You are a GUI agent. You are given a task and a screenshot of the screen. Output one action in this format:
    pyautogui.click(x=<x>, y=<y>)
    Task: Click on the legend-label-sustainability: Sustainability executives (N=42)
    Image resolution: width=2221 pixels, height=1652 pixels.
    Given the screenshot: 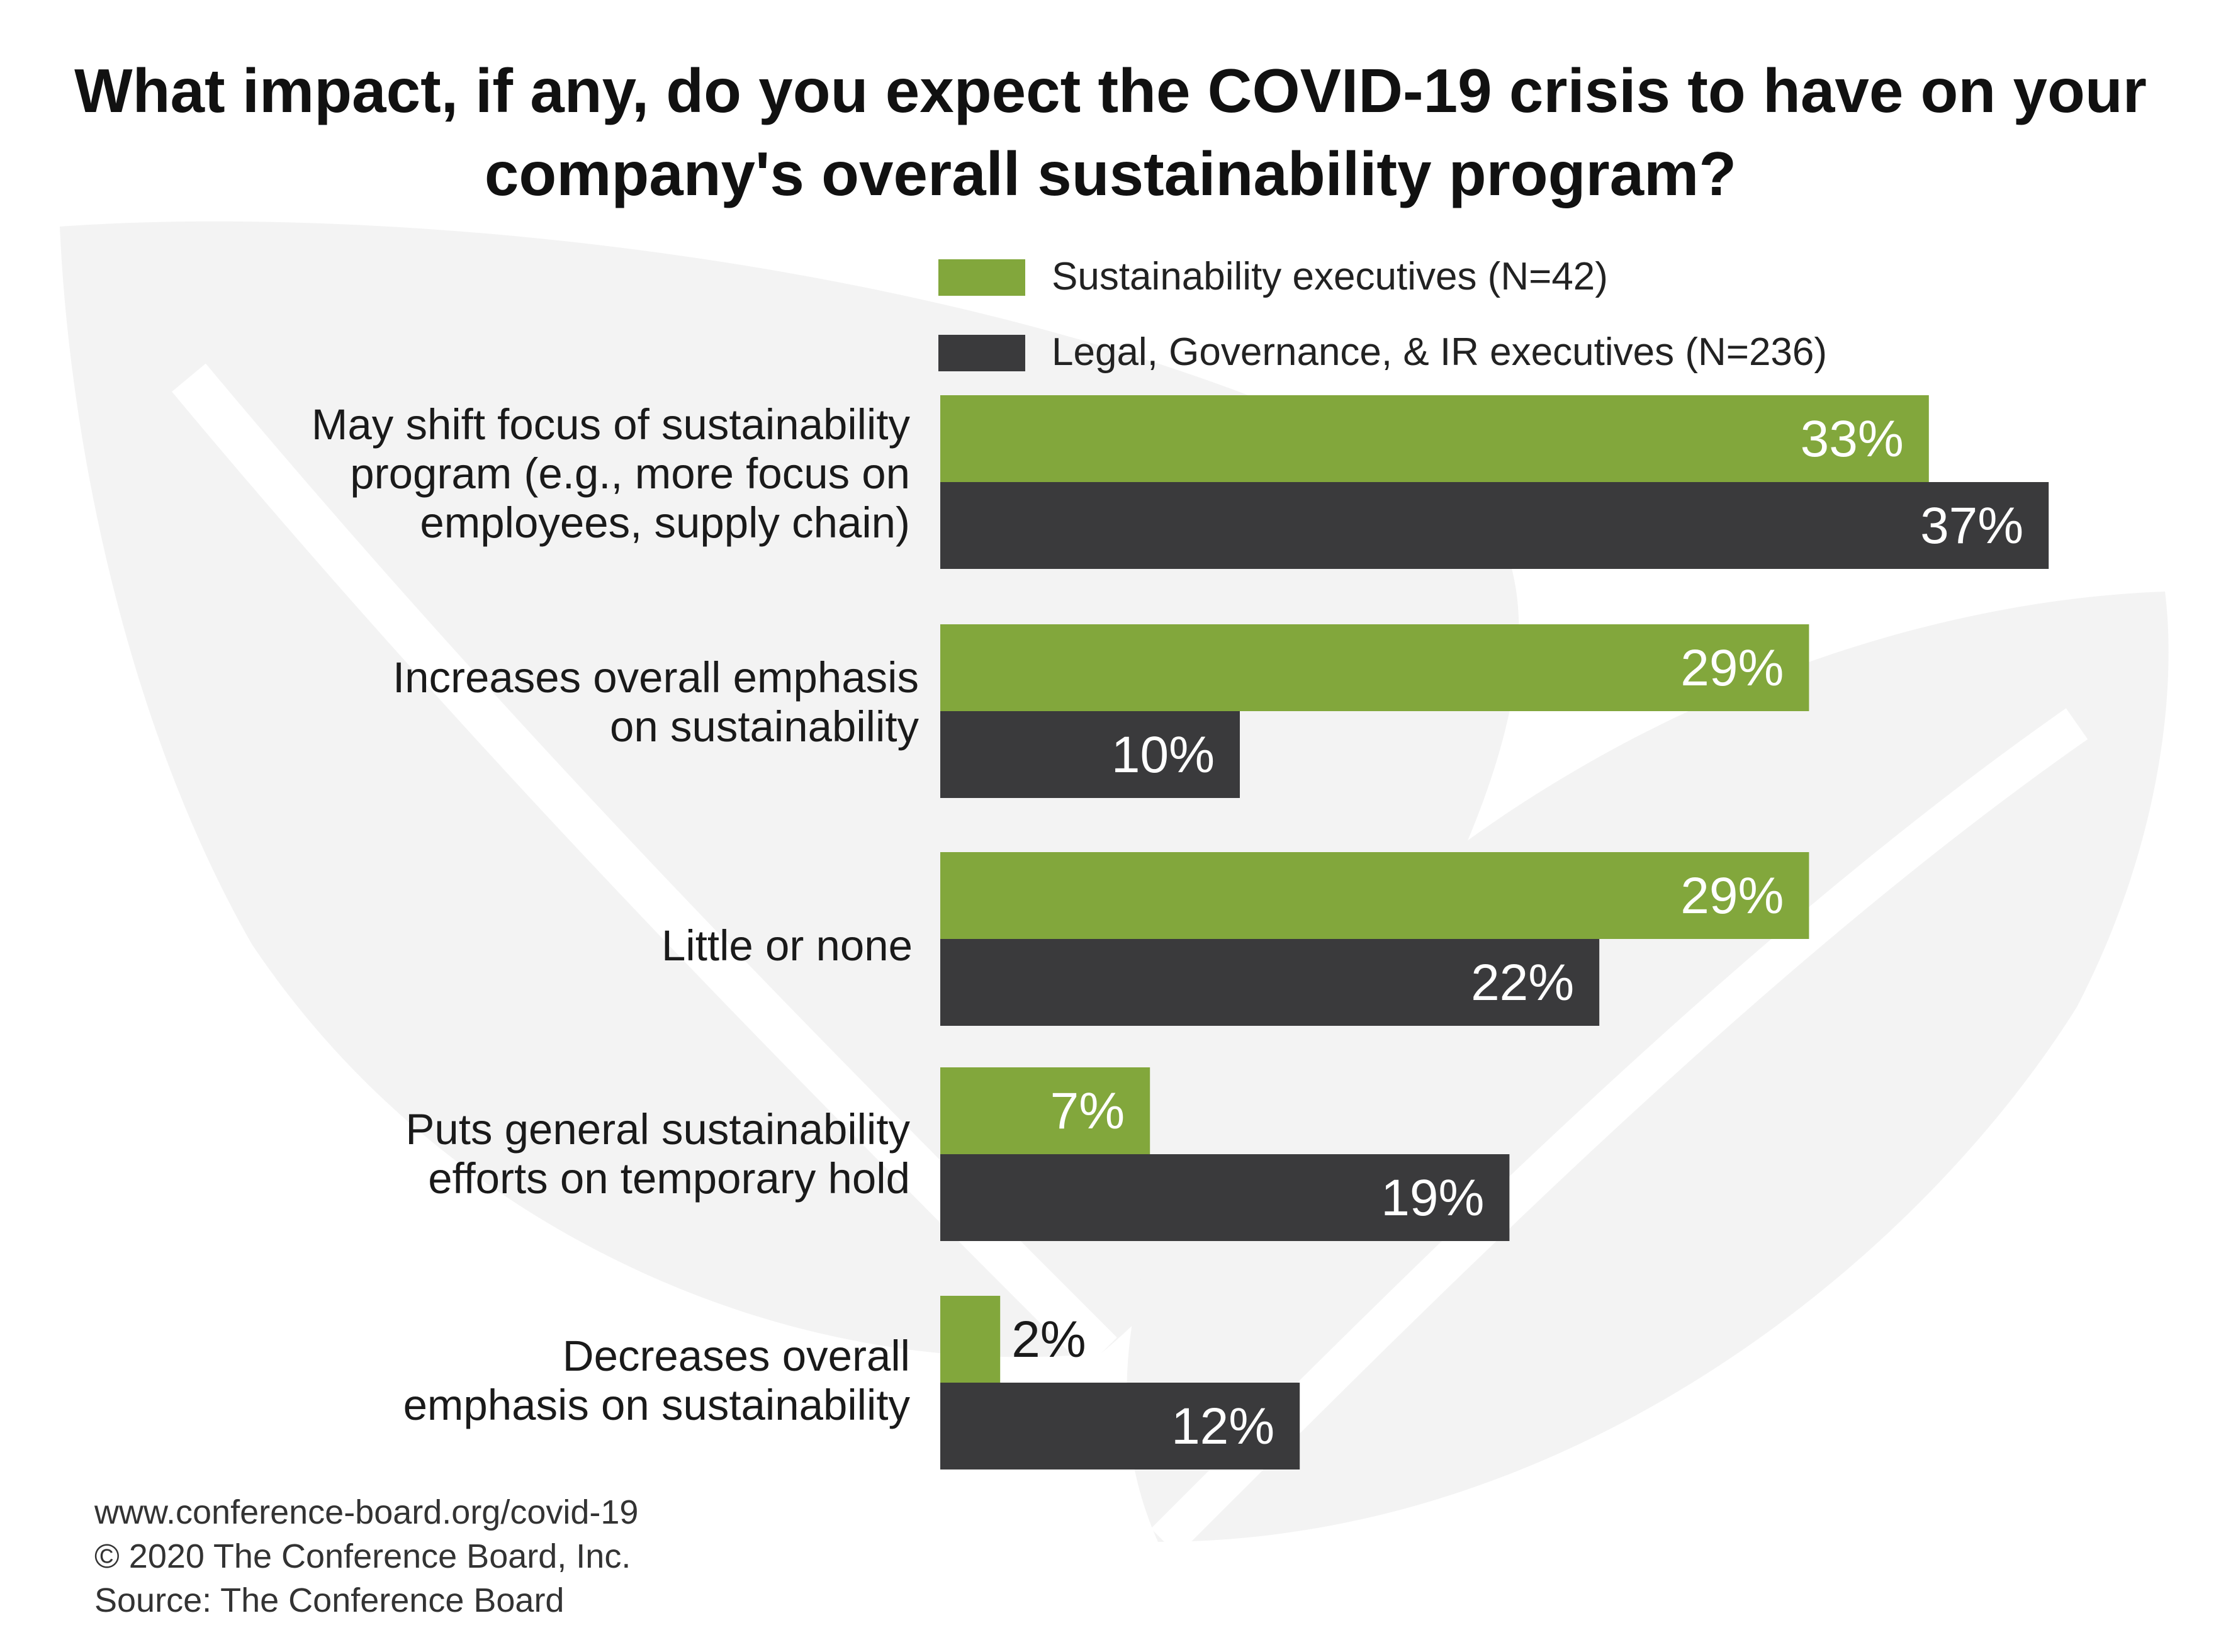 What is the action you would take?
    pyautogui.click(x=1330, y=276)
    